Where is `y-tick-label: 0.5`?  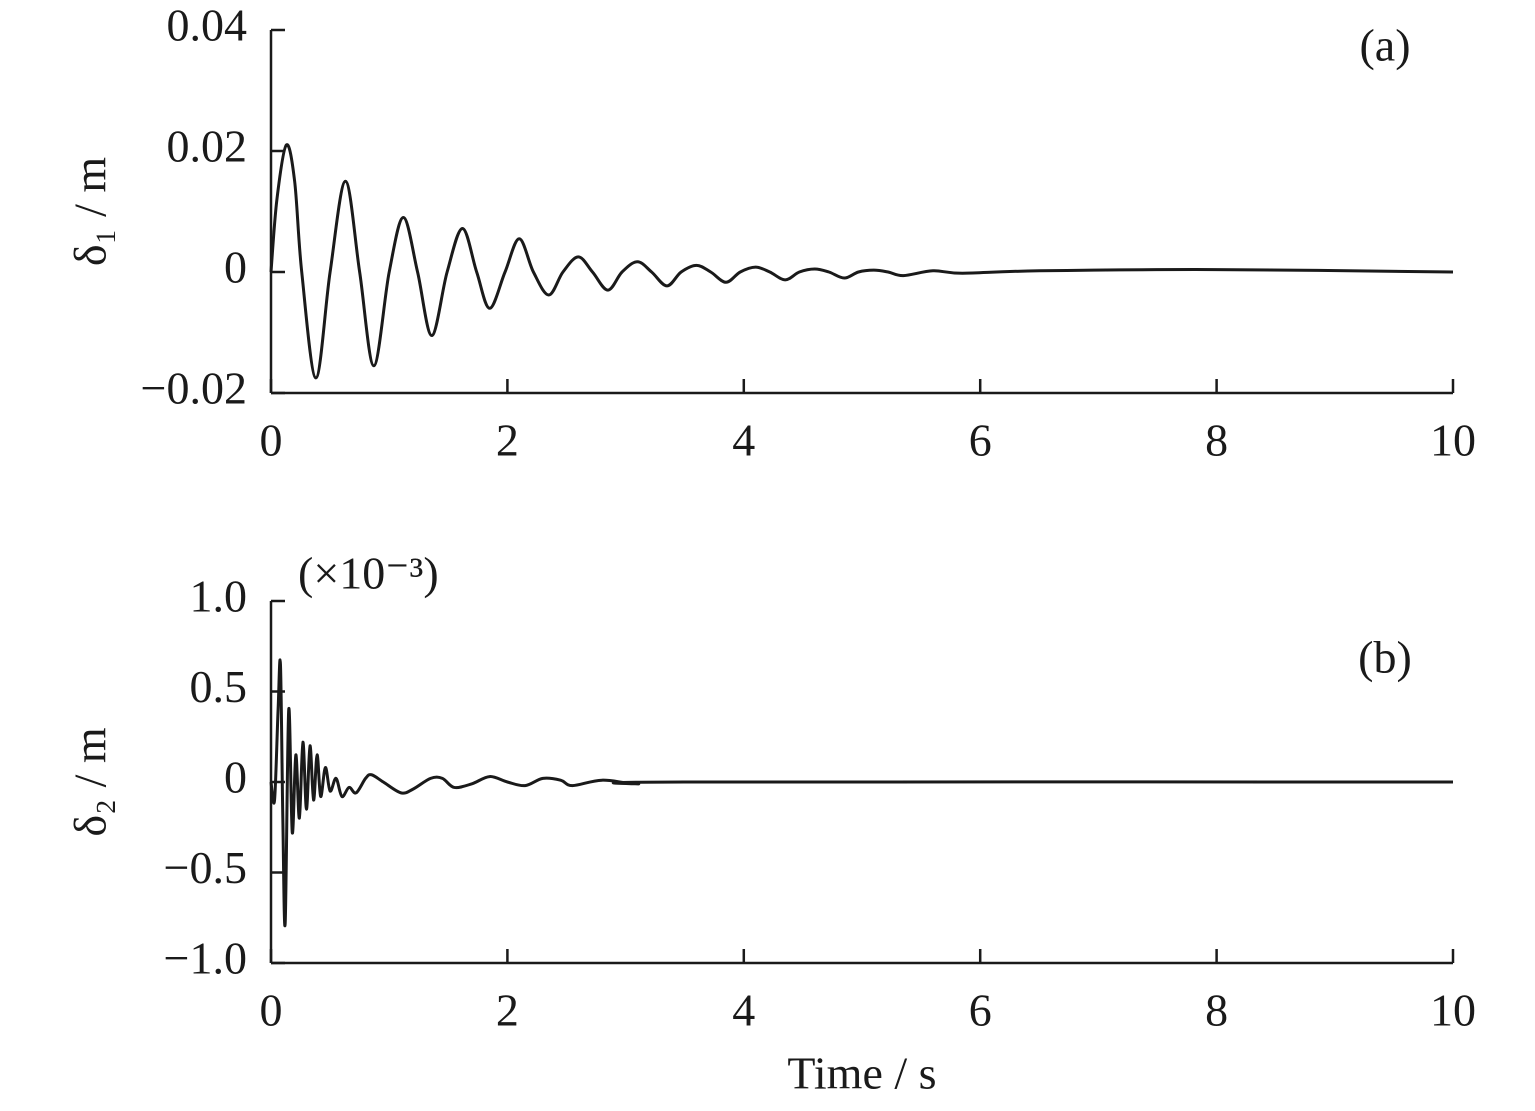
y-tick-label: 0.5 is located at coordinates (219, 686).